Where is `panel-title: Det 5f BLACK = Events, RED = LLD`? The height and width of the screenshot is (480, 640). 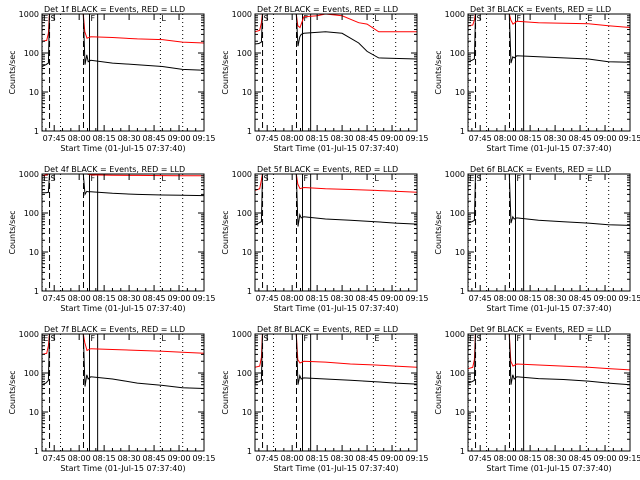 panel-title: Det 5f BLACK = Events, RED = LLD is located at coordinates (327, 169).